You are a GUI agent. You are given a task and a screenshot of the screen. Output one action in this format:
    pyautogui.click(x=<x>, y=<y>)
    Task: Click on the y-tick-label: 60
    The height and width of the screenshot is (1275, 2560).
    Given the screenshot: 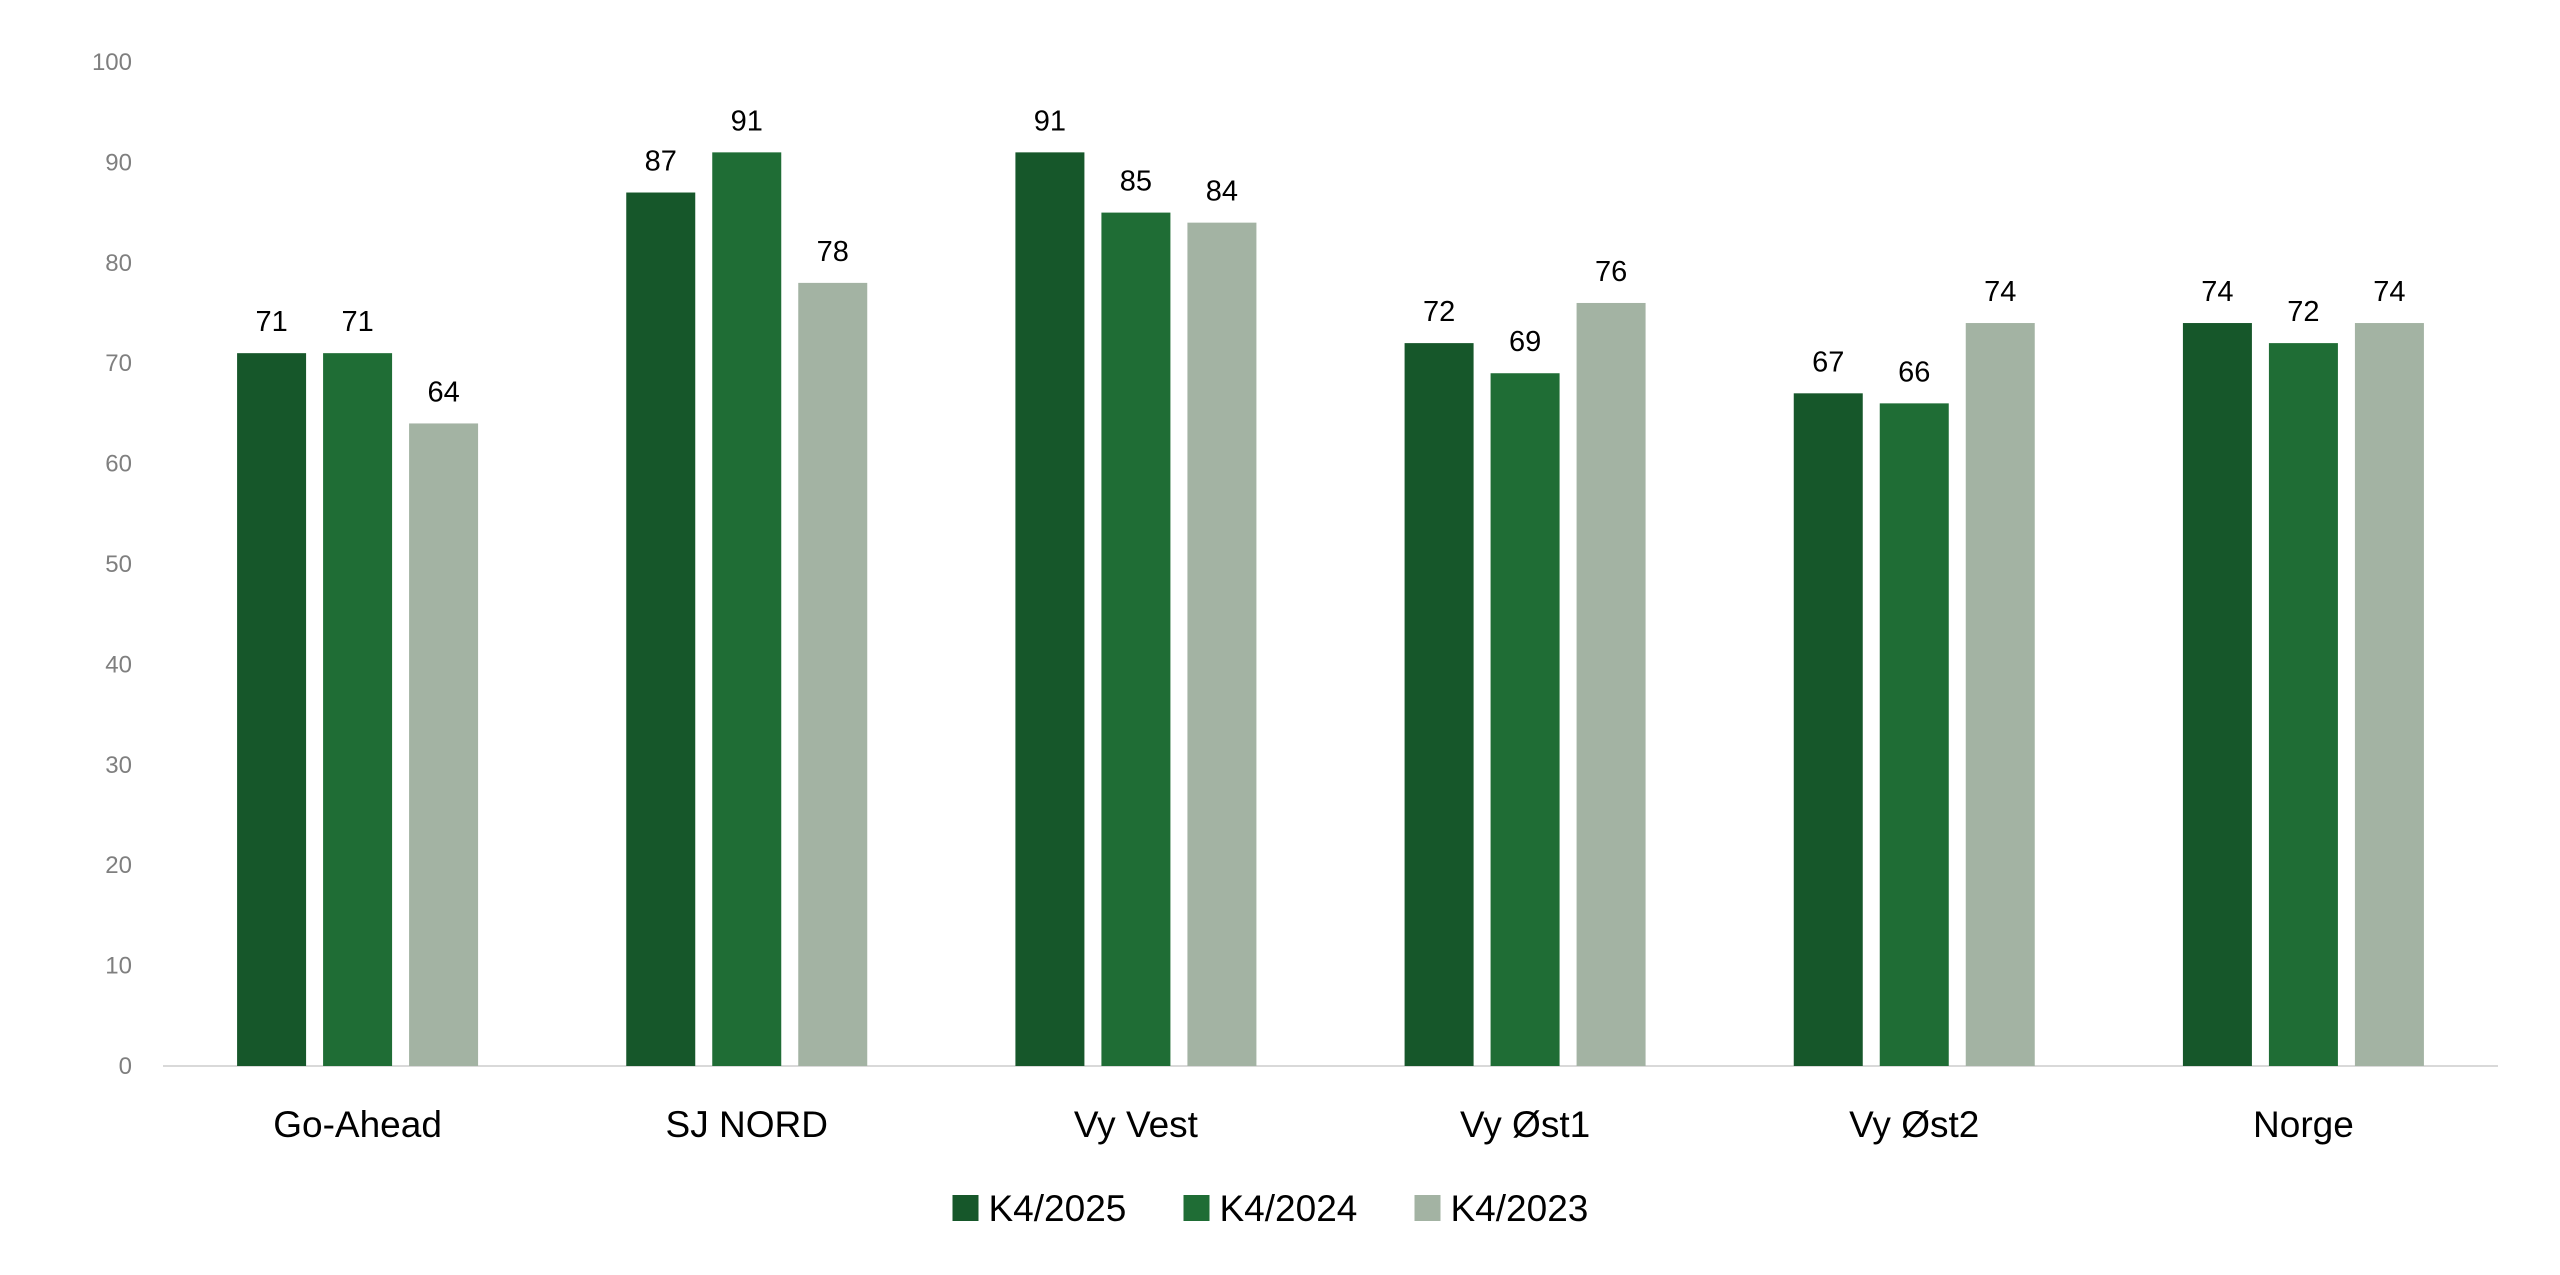 What is the action you would take?
    pyautogui.click(x=118, y=464)
    